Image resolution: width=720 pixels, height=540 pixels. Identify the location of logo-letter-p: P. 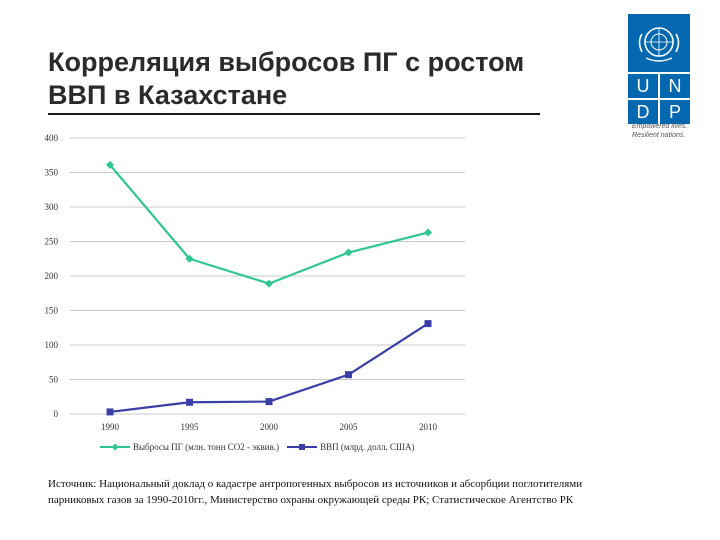
(675, 112).